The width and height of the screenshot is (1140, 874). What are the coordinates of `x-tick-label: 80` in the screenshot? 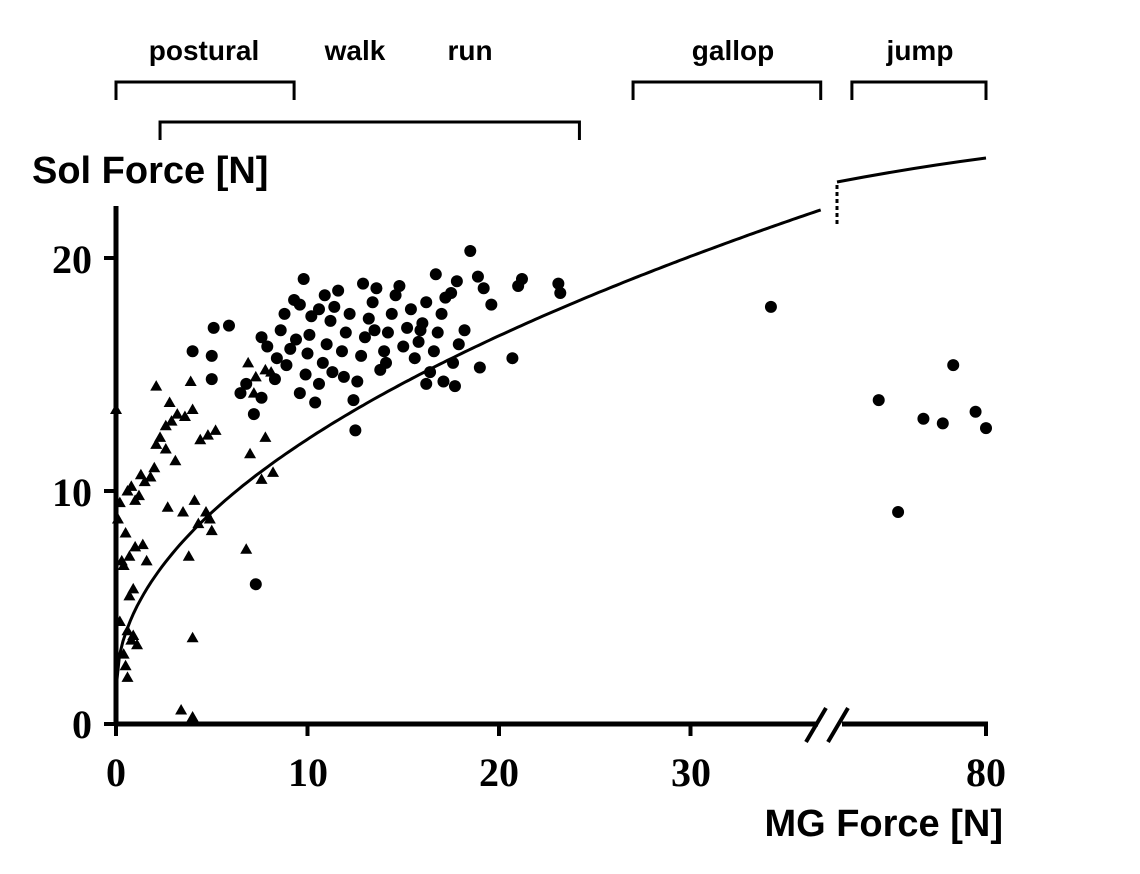 It's located at (986, 772).